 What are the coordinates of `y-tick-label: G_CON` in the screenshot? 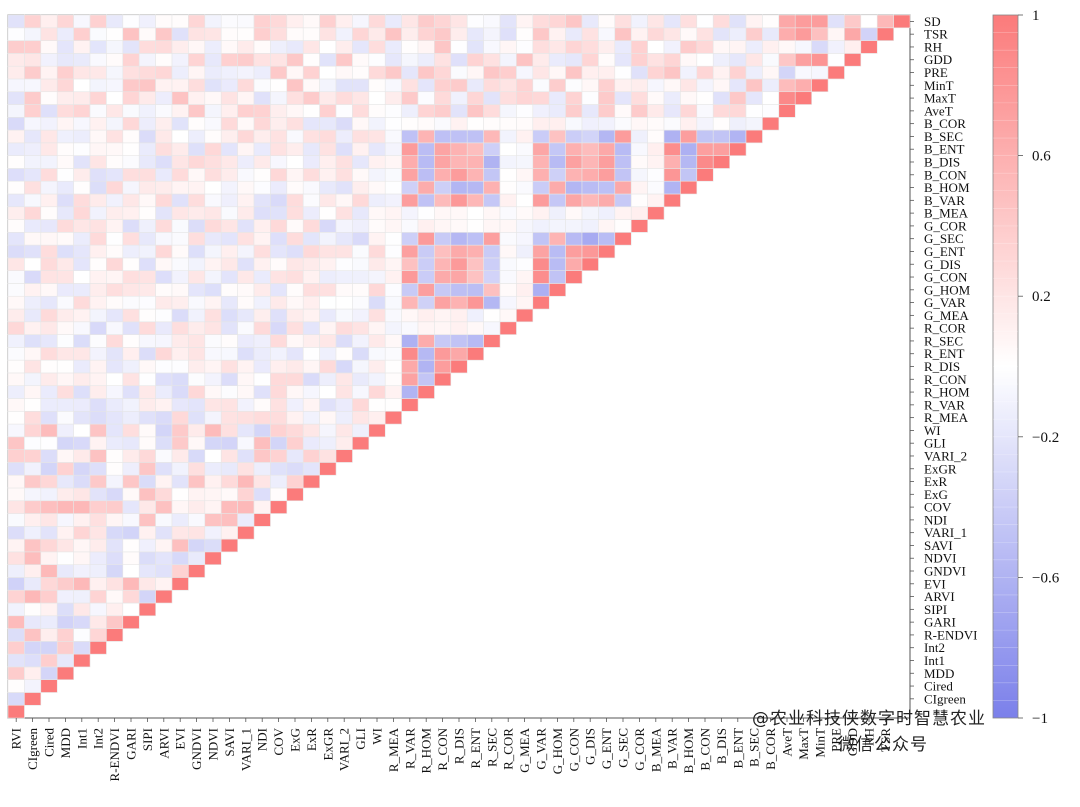 It's located at (946, 277).